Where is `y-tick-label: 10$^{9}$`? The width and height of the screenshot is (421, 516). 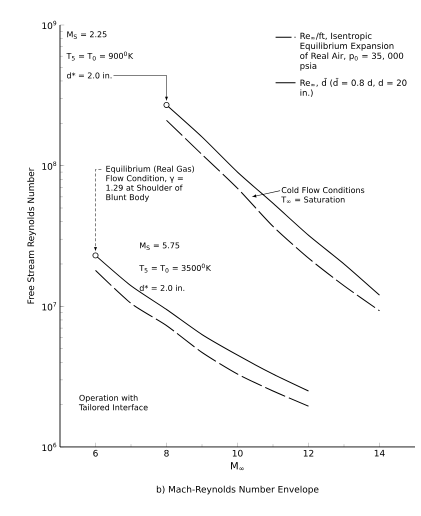
y-tick-label: 10$^{9}$ is located at coordinates (49, 25).